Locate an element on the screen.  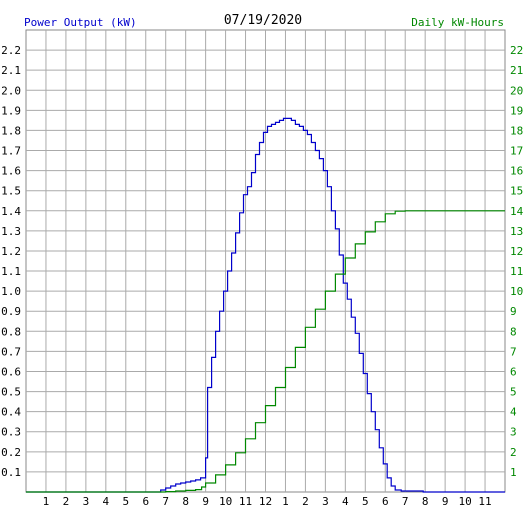
x-tick-label: 12 is located at coordinates (265, 501).